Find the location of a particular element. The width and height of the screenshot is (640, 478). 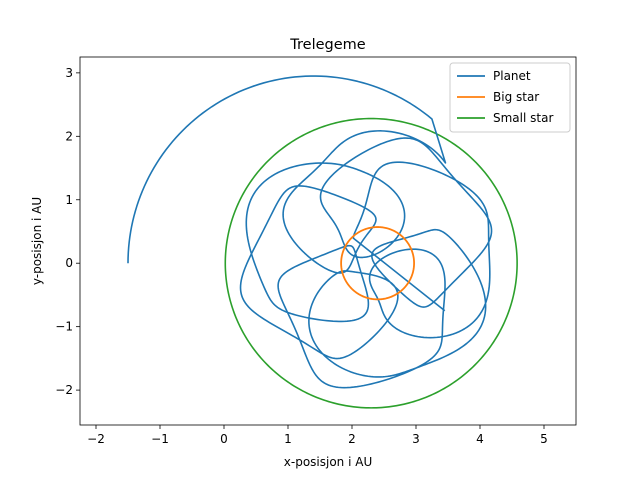

legend-box is located at coordinates (510, 97).